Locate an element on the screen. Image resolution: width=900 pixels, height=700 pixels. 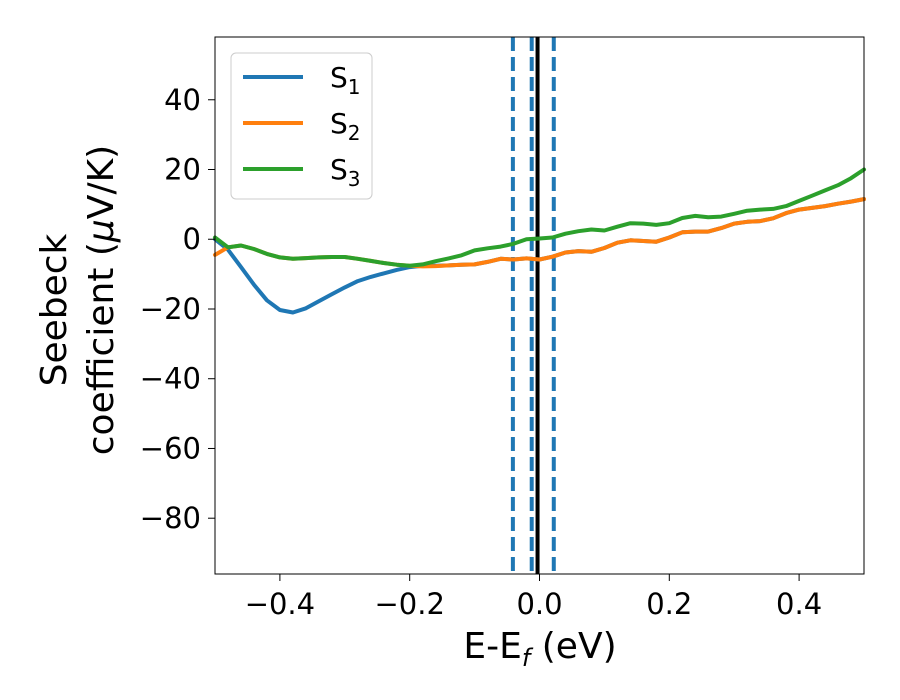
x-tick-label: −0.2 is located at coordinates (409, 604).